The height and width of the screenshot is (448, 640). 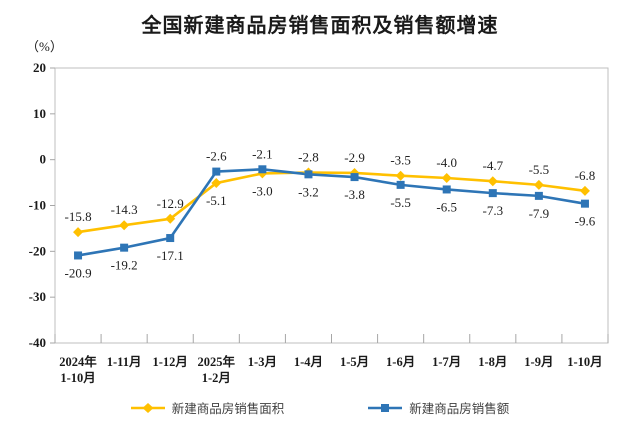 What do you see at coordinates (308, 362) in the screenshot?
I see `x-axis-label: 1-4月` at bounding box center [308, 362].